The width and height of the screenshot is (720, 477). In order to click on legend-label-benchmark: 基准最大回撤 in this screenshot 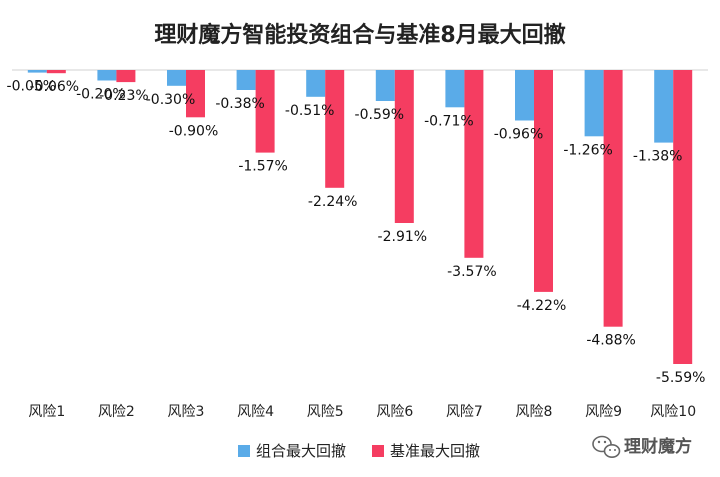, I will do `click(435, 451)`.